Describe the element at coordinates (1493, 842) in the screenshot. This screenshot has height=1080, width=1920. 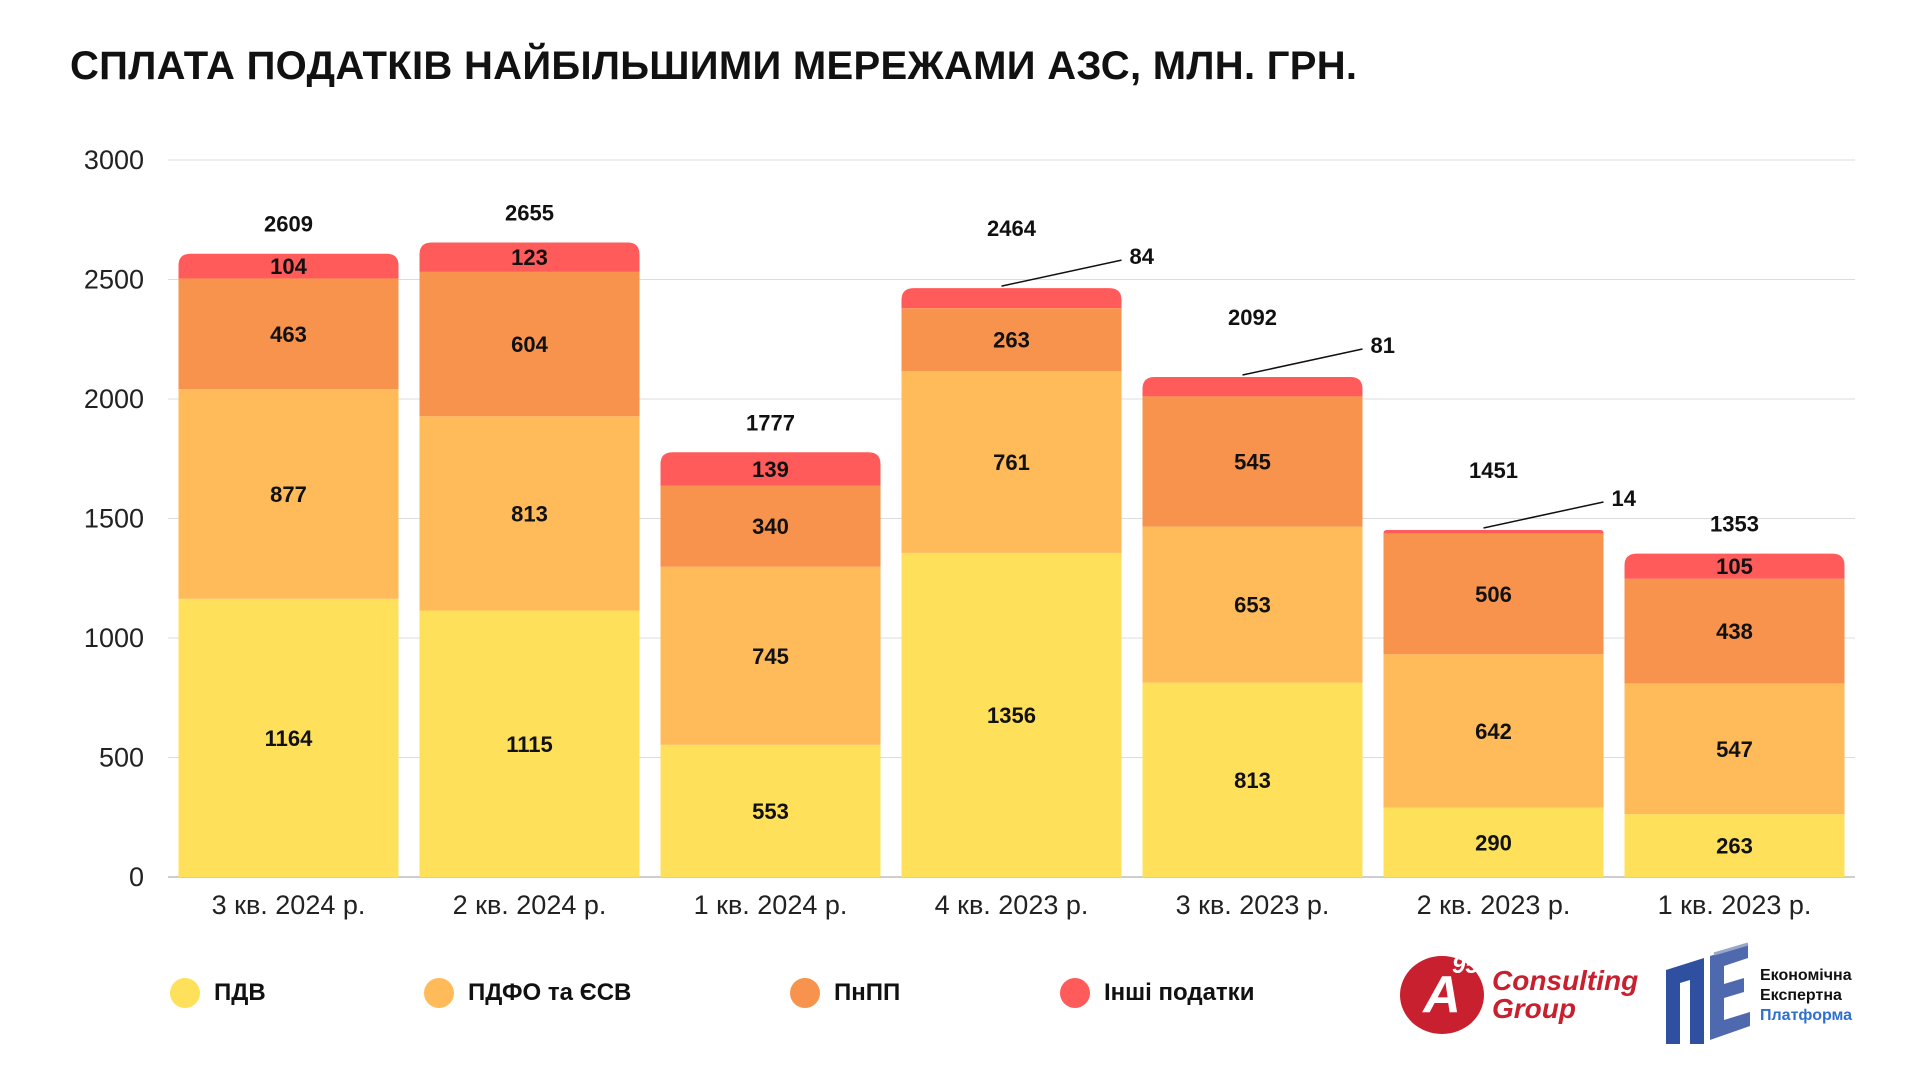
I see `segment-value-label: 290` at that location.